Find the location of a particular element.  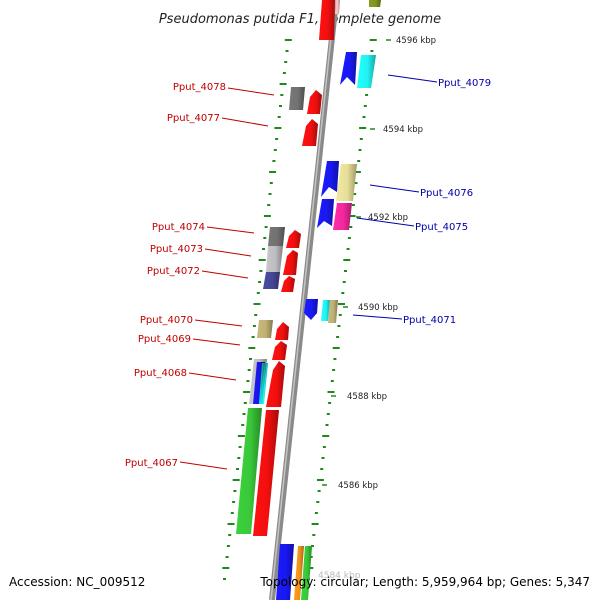

kbp-label: 4596 kbp is located at coordinates (416, 41).